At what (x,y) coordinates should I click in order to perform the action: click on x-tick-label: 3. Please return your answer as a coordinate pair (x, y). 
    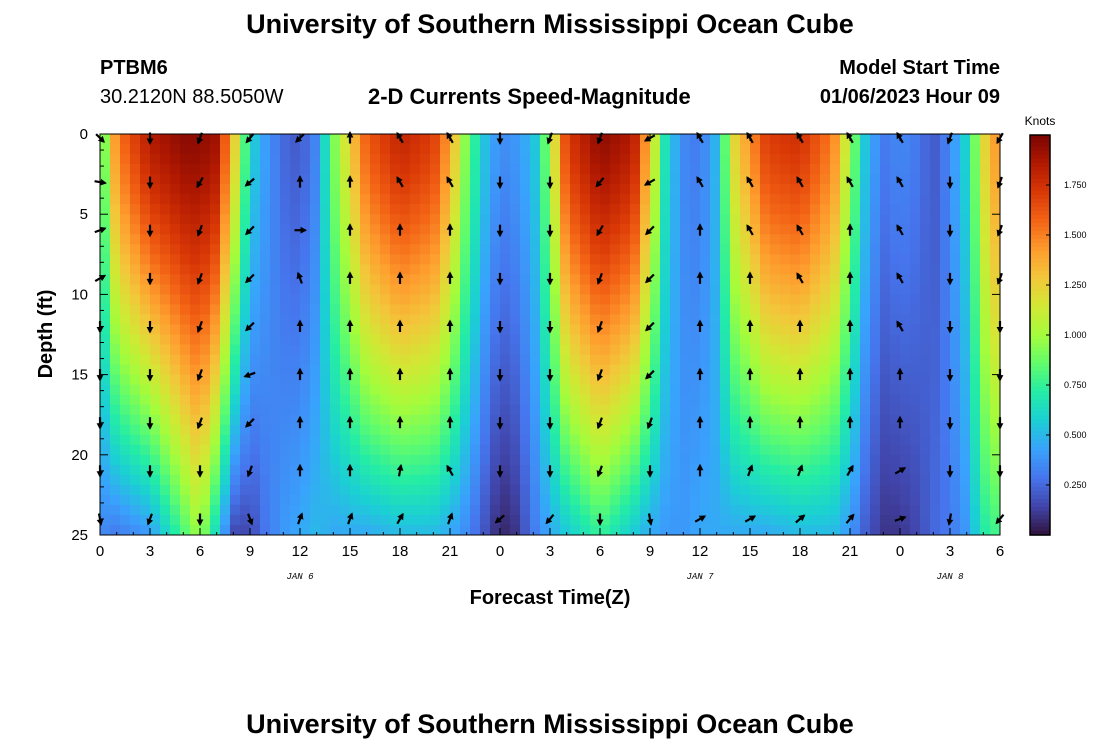
    Looking at the image, I should click on (550, 551).